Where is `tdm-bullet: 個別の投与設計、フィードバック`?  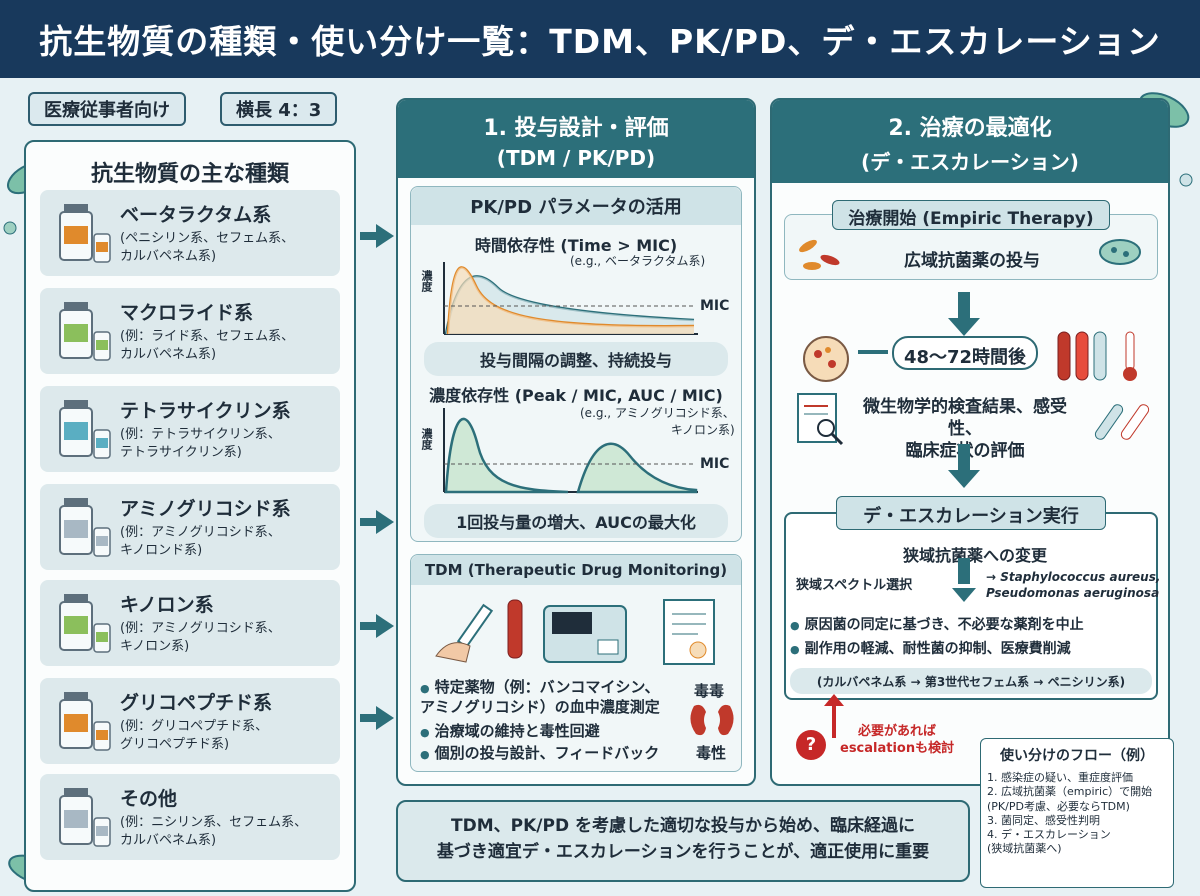 tdm-bullet: 個別の投与設計、フィードバック is located at coordinates (550, 754).